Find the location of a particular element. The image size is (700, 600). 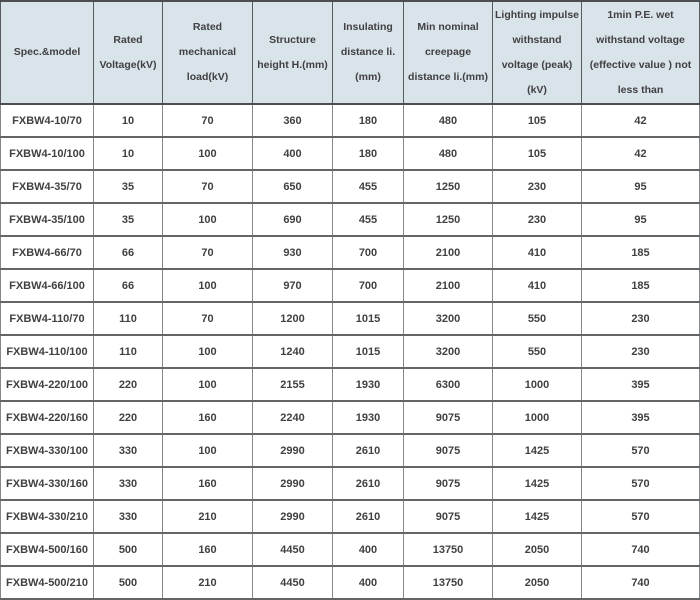

value-cell: 66 is located at coordinates (128, 252).